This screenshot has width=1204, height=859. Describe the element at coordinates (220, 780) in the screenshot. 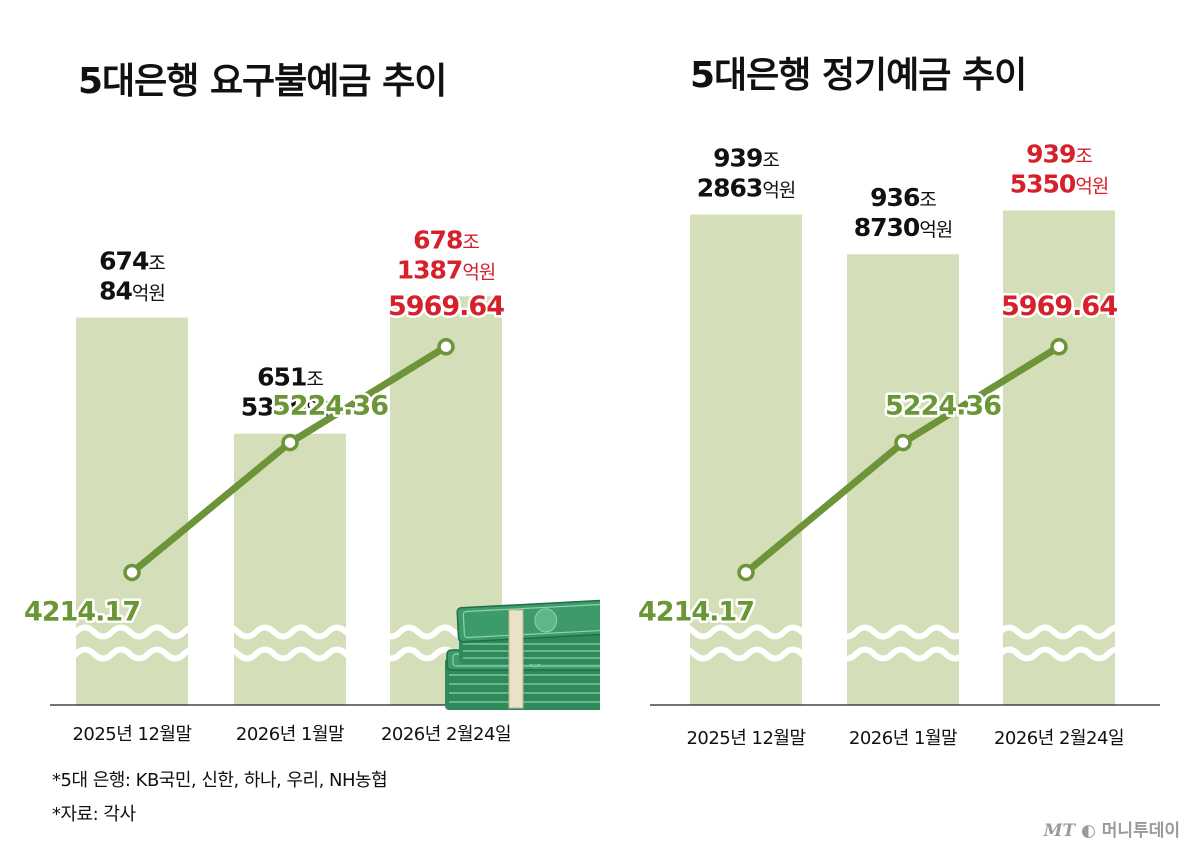

I see `note-banks: *5대 은행: KB국민, 신한, 하나, 우리, NH농협` at that location.